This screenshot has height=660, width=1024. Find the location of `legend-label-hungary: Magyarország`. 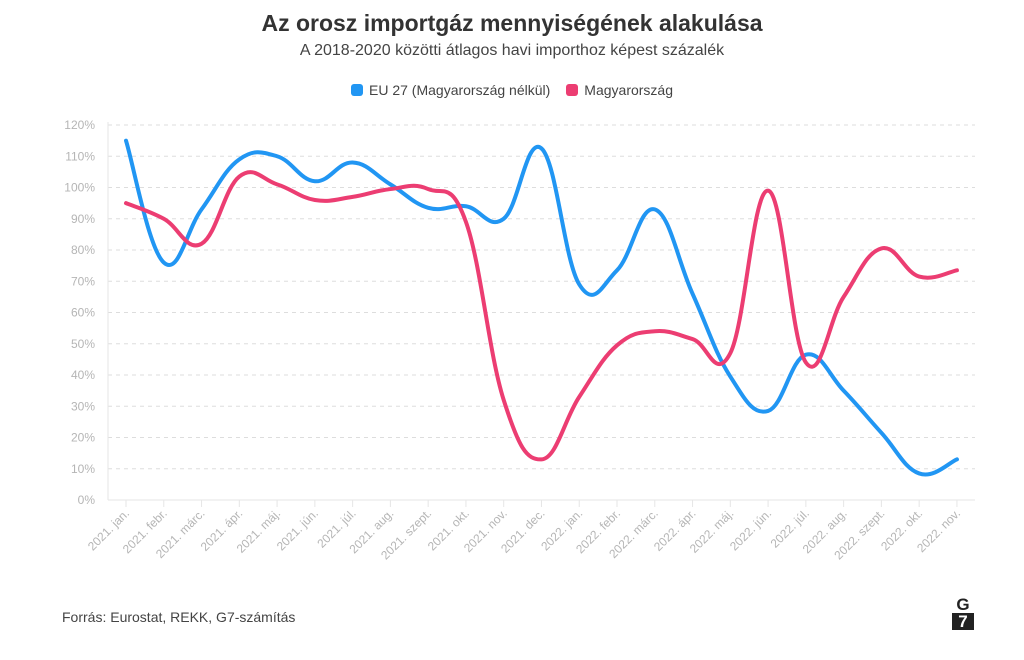

legend-label-hungary: Magyarország is located at coordinates (628, 90).